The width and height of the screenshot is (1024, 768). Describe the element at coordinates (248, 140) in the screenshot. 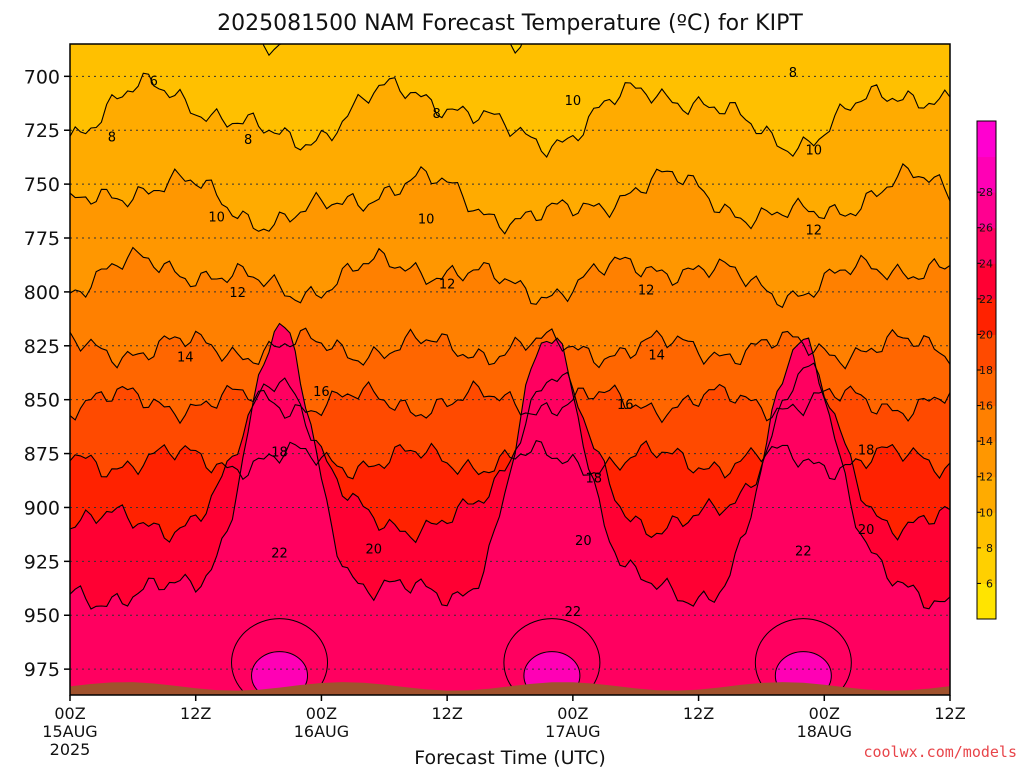

I see `contour-label-2: 8` at that location.